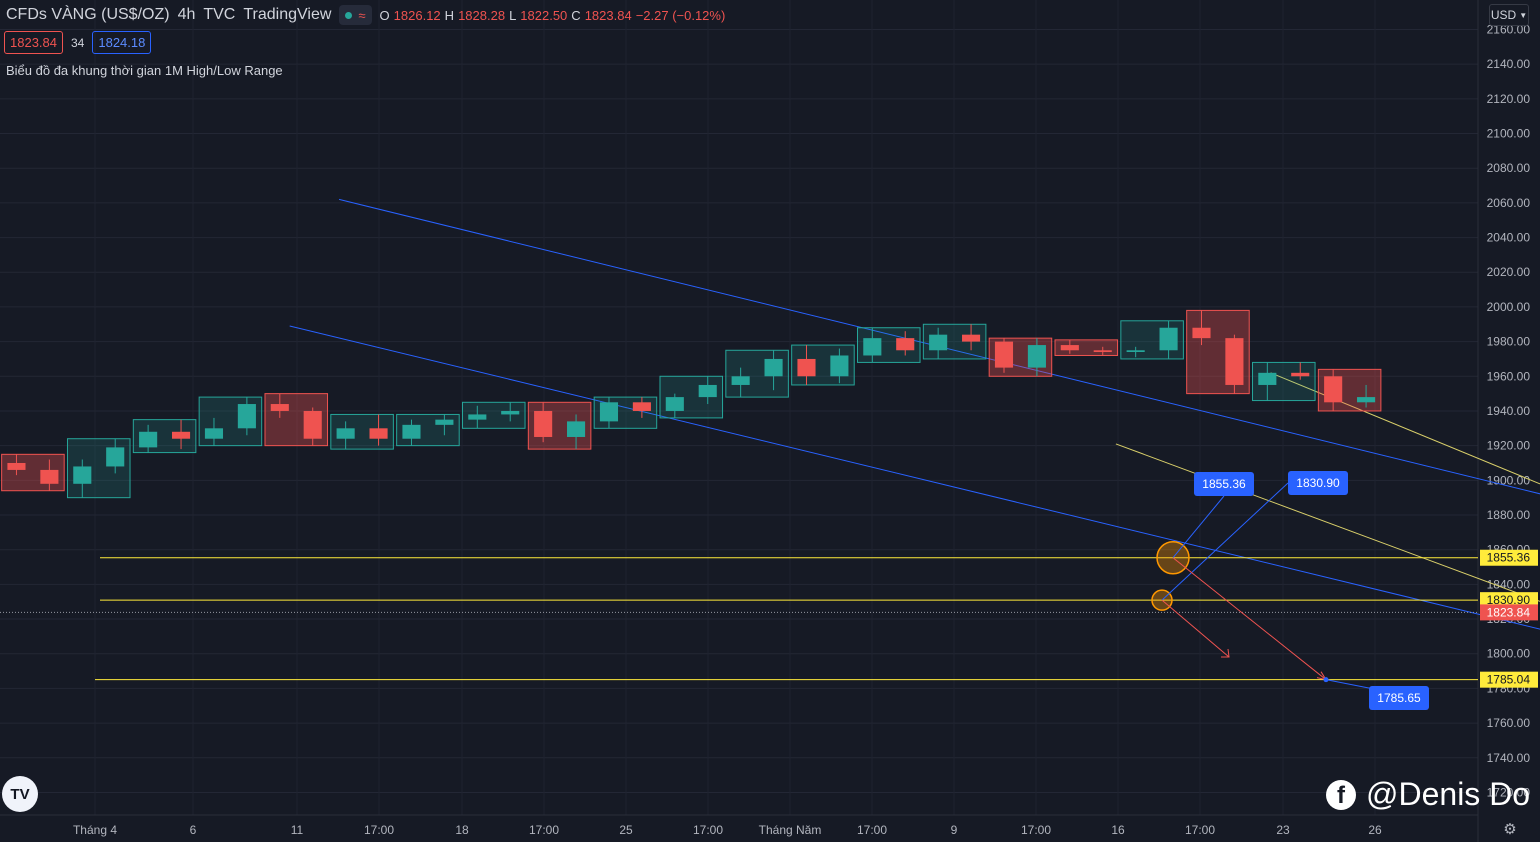  Describe the element at coordinates (1283, 830) in the screenshot. I see `x-tick-label: 23` at that location.